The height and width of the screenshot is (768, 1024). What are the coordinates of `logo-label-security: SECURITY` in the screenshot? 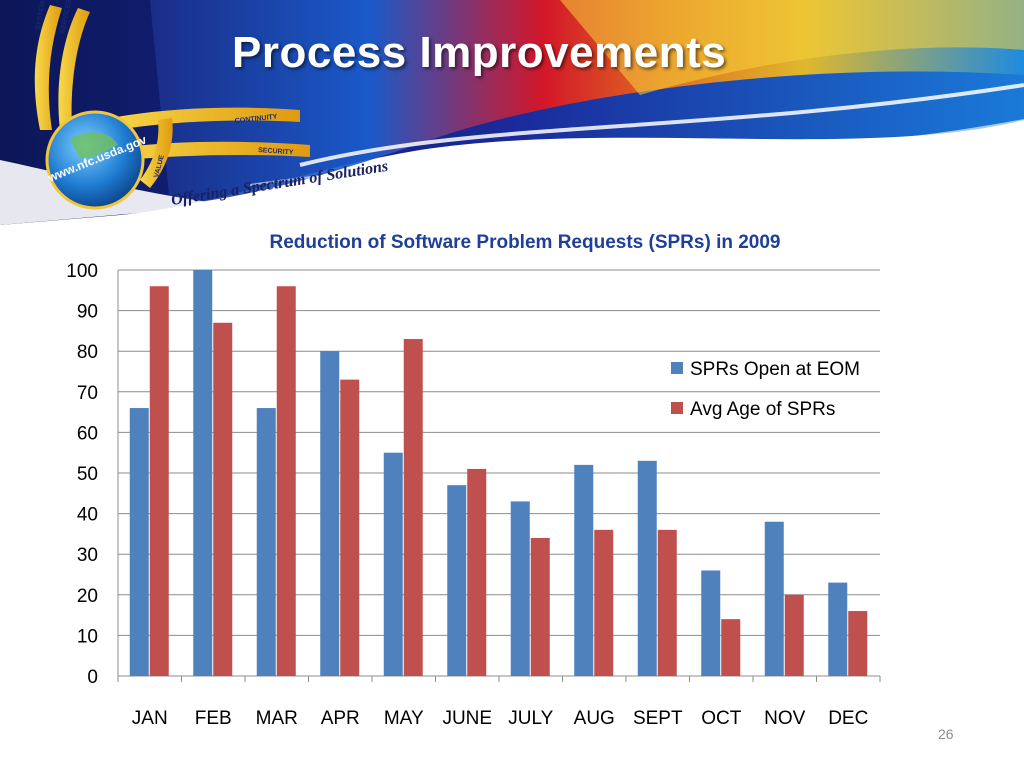 It's located at (276, 151).